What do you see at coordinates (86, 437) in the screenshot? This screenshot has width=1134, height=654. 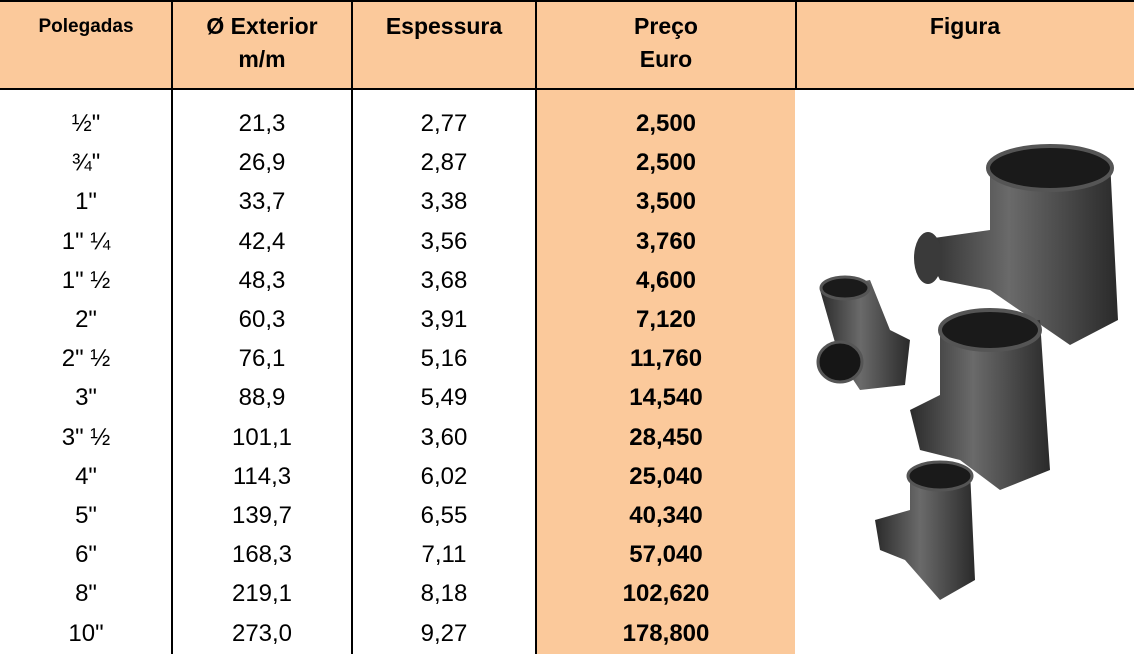 I see `table-cell: 3" ½` at bounding box center [86, 437].